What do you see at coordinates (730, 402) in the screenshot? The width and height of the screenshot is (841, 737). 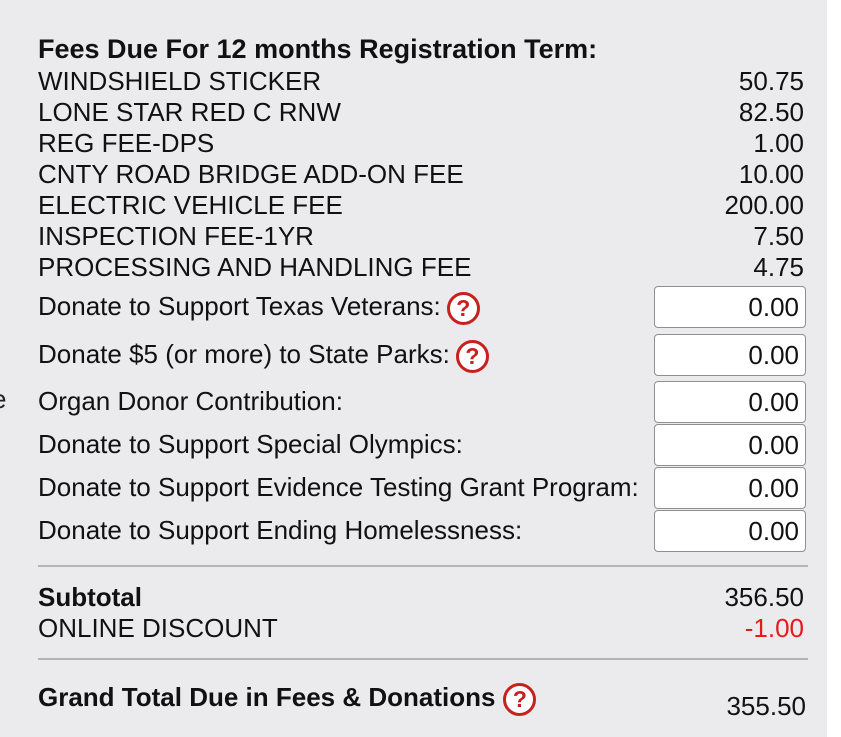 I see `organ-donor-donation-input` at bounding box center [730, 402].